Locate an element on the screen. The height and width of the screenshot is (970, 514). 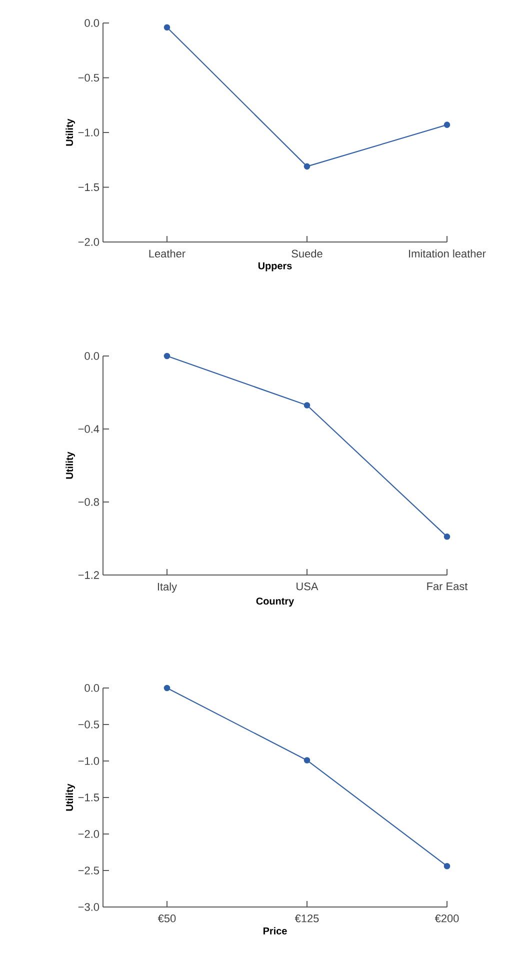
x-tick-label: Leather is located at coordinates (167, 254).